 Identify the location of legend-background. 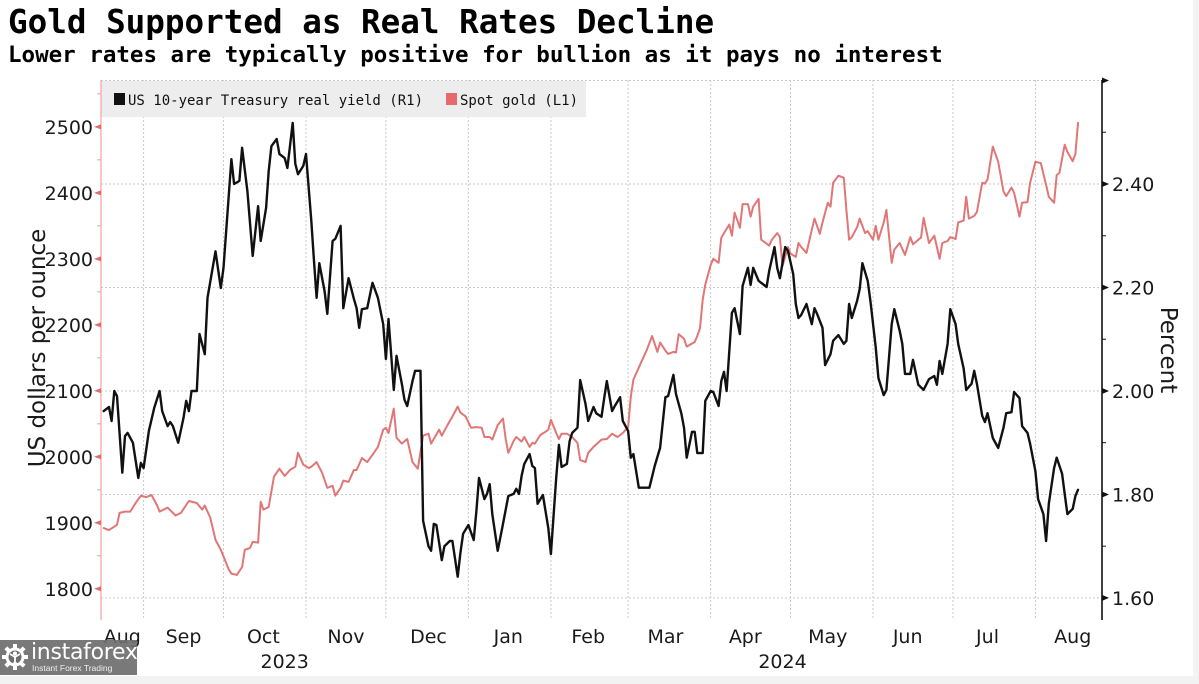
(343, 99).